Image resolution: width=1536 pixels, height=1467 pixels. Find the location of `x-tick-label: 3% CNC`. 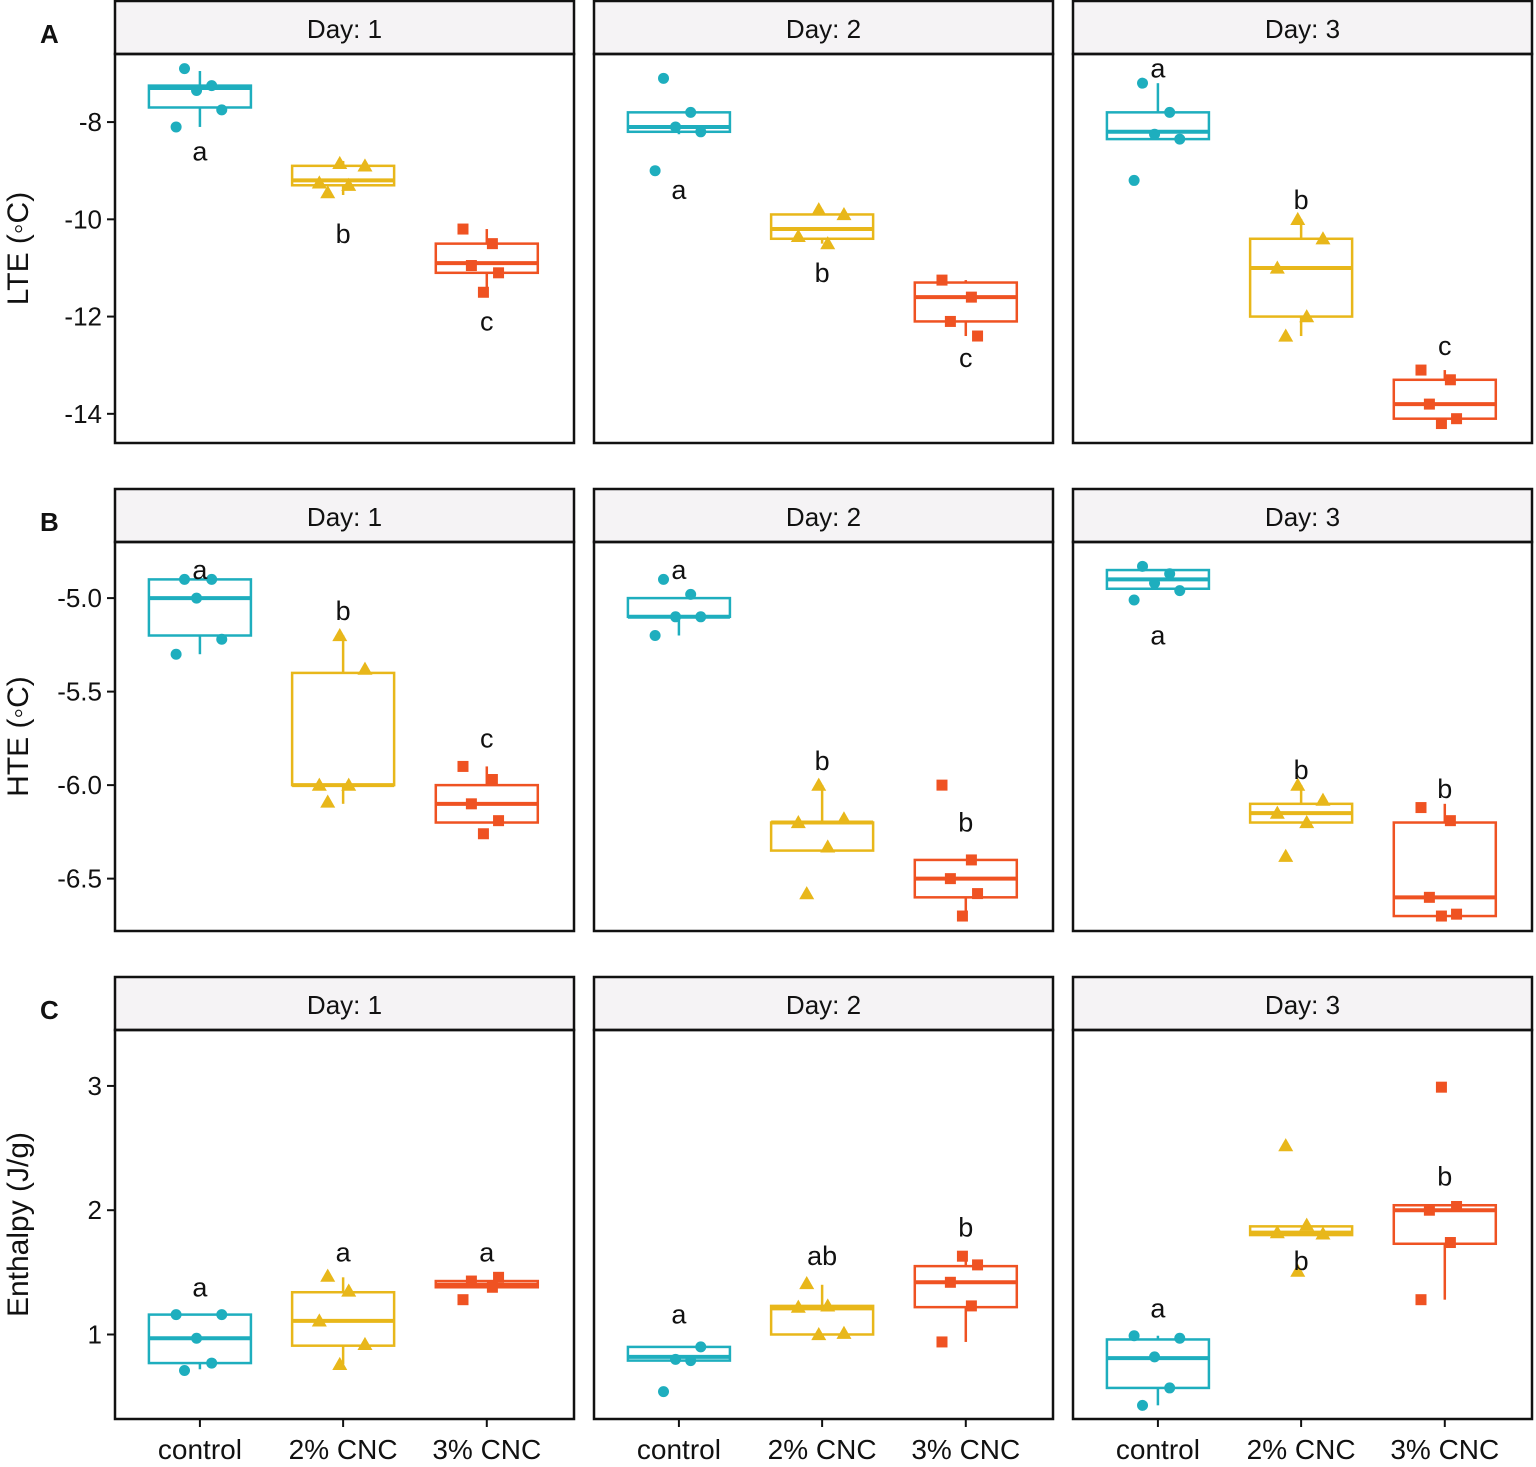

x-tick-label: 3% CNC is located at coordinates (486, 1449).